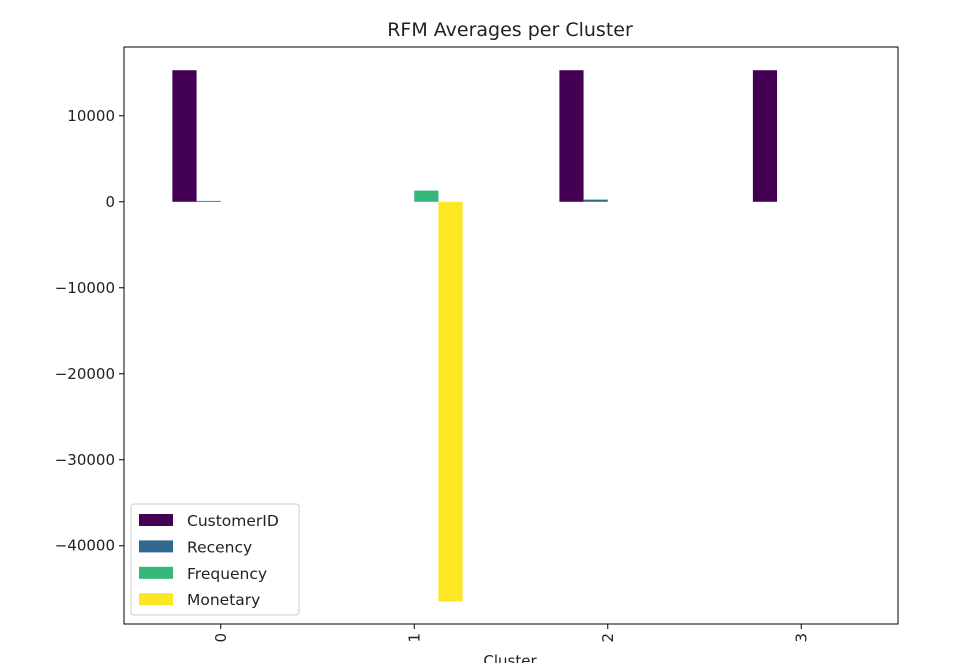 The image size is (956, 663). Describe the element at coordinates (221, 638) in the screenshot. I see `x-tick-label: 0` at that location.